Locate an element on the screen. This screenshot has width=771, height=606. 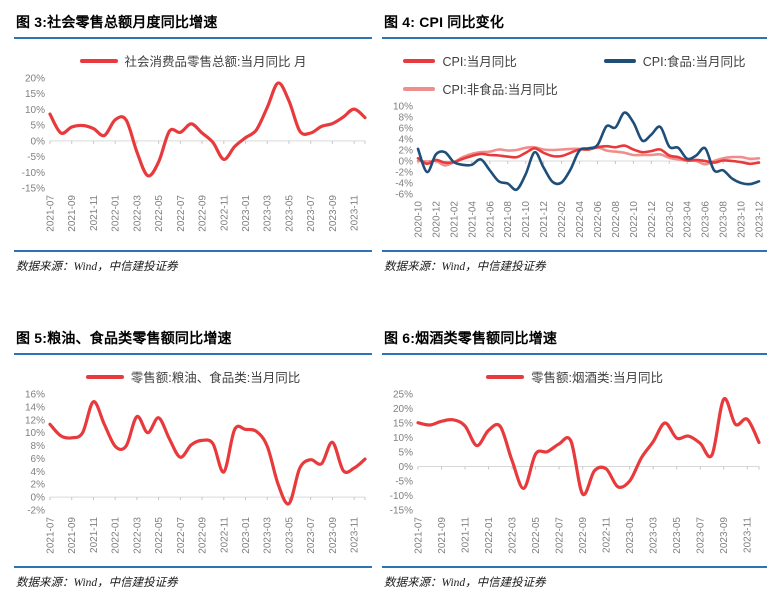
y-tick-label: -6% is located at coordinates (404, 195).